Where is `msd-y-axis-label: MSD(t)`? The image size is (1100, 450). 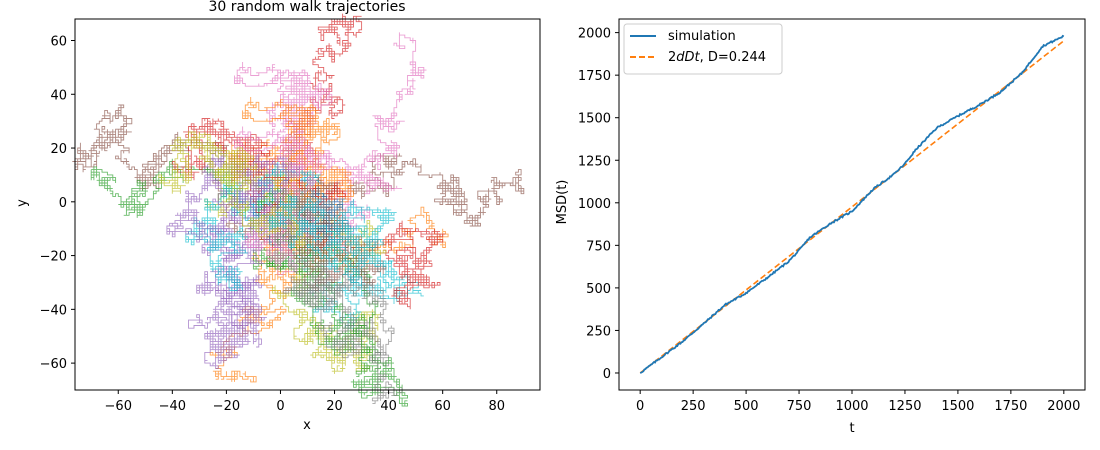
msd-y-axis-label: MSD(t) is located at coordinates (562, 202).